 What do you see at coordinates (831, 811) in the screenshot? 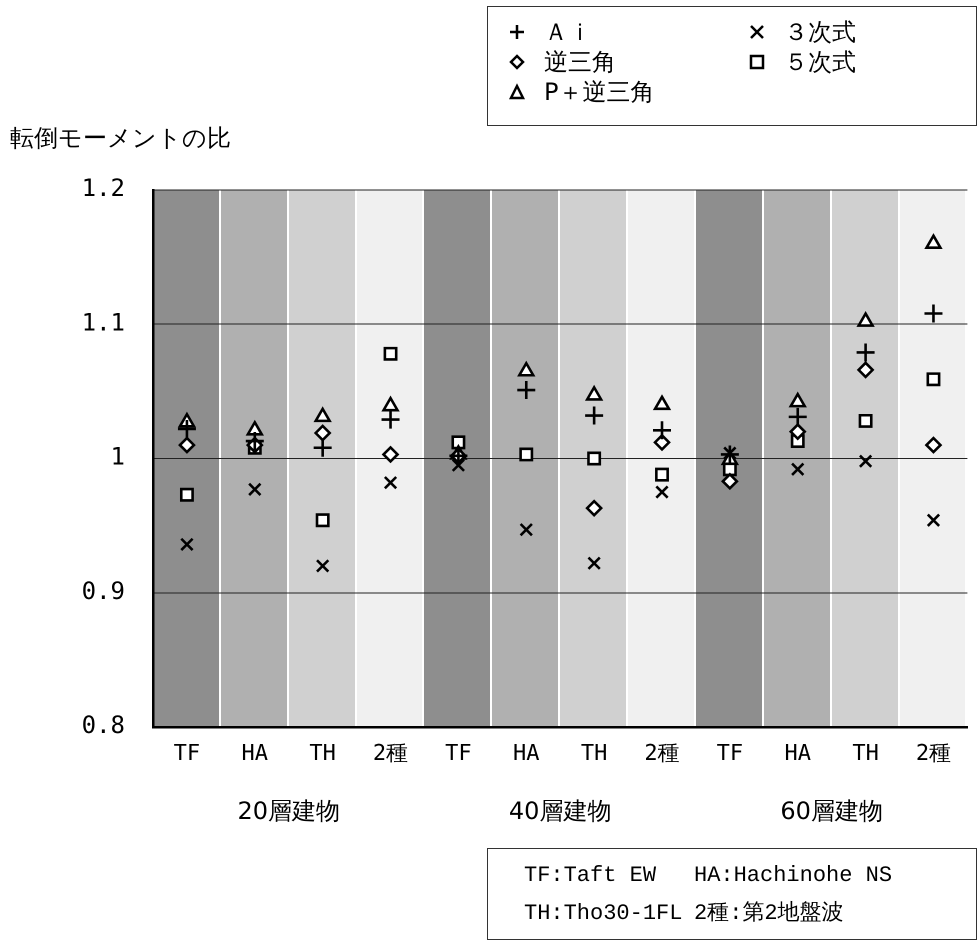
I see `text: 60層建物` at bounding box center [831, 811].